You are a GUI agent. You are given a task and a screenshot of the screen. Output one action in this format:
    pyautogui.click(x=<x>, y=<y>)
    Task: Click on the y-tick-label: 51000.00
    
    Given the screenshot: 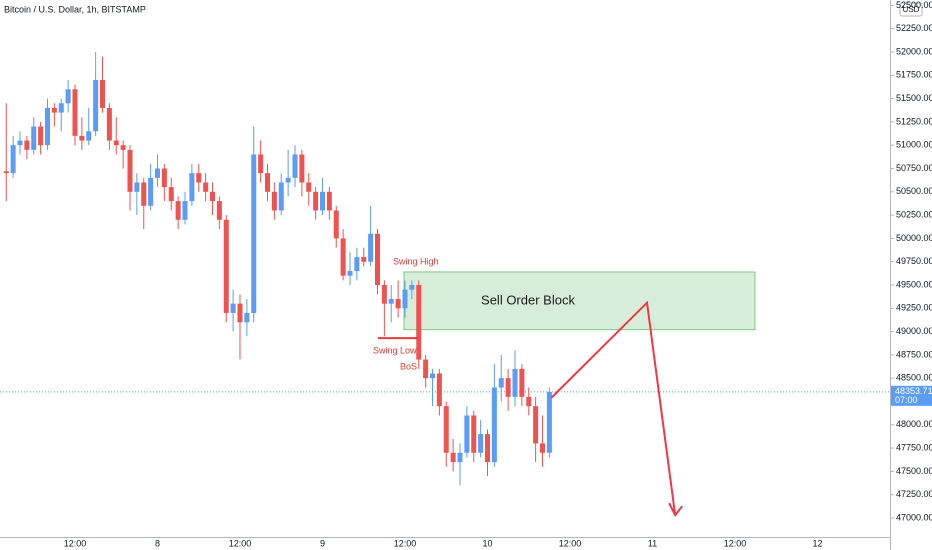 What is the action you would take?
    pyautogui.click(x=914, y=145)
    